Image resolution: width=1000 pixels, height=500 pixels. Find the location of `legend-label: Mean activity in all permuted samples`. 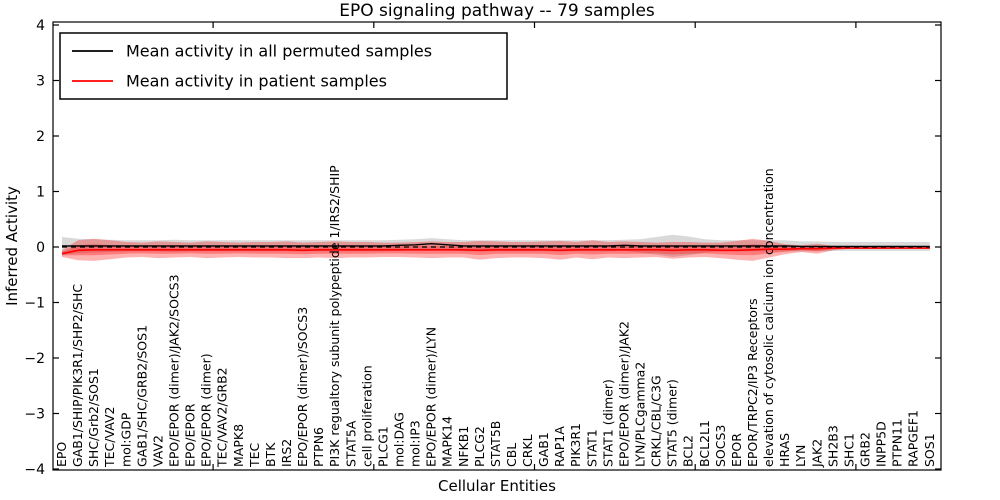

legend-label: Mean activity in all permuted samples is located at coordinates (279, 51).